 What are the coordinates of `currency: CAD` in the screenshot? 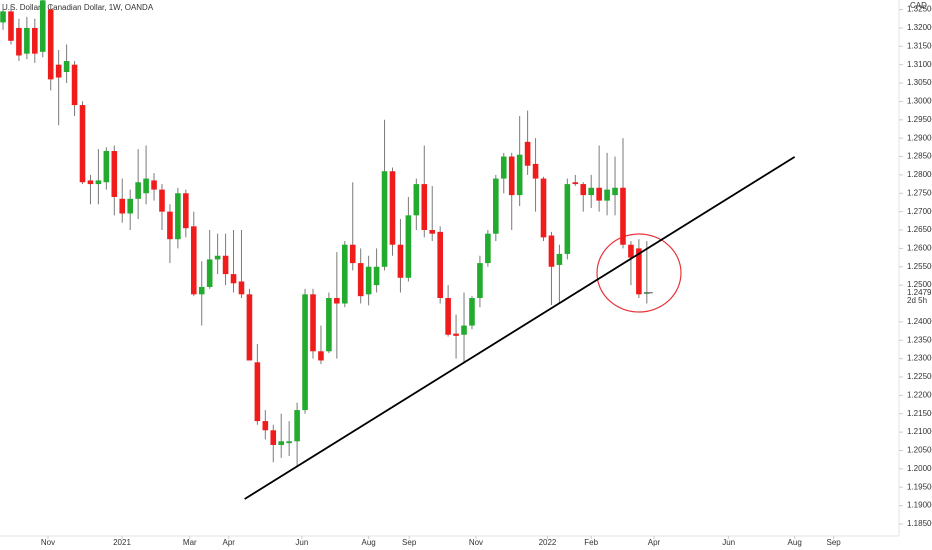 It's located at (918, 5).